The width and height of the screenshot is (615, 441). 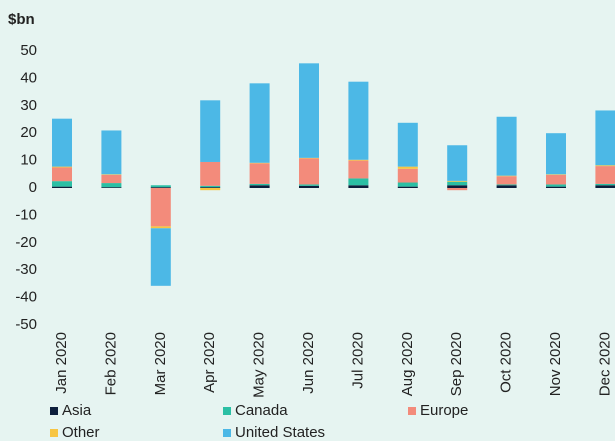 What do you see at coordinates (33, 187) in the screenshot?
I see `y-tick-label: 0` at bounding box center [33, 187].